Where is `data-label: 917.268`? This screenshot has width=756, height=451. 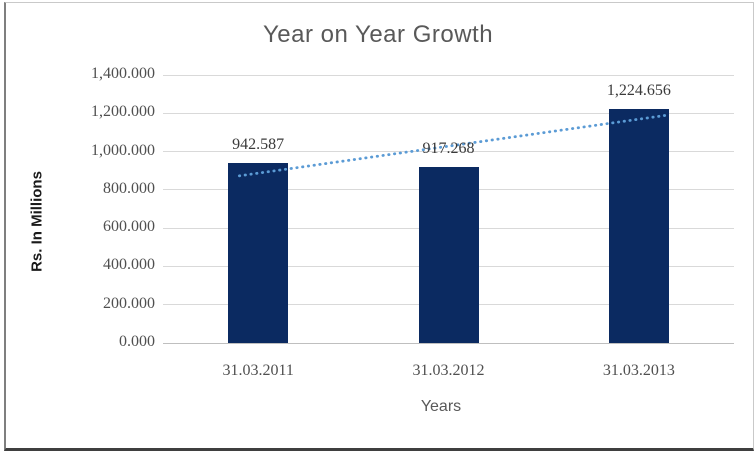 data-label: 917.268 is located at coordinates (448, 149).